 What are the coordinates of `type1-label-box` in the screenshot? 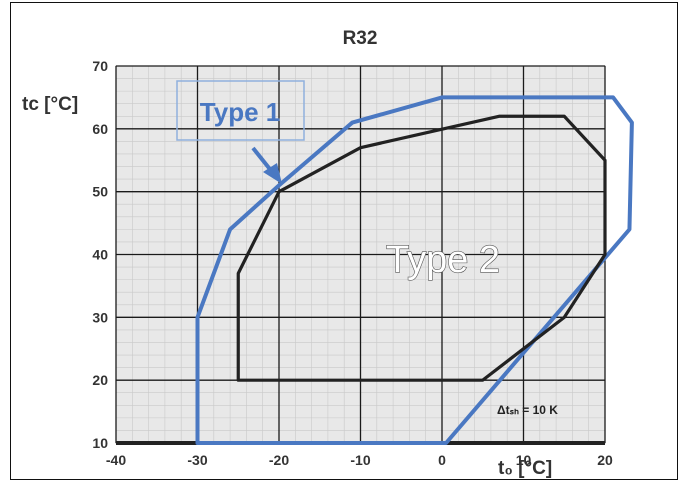 It's located at (240, 110).